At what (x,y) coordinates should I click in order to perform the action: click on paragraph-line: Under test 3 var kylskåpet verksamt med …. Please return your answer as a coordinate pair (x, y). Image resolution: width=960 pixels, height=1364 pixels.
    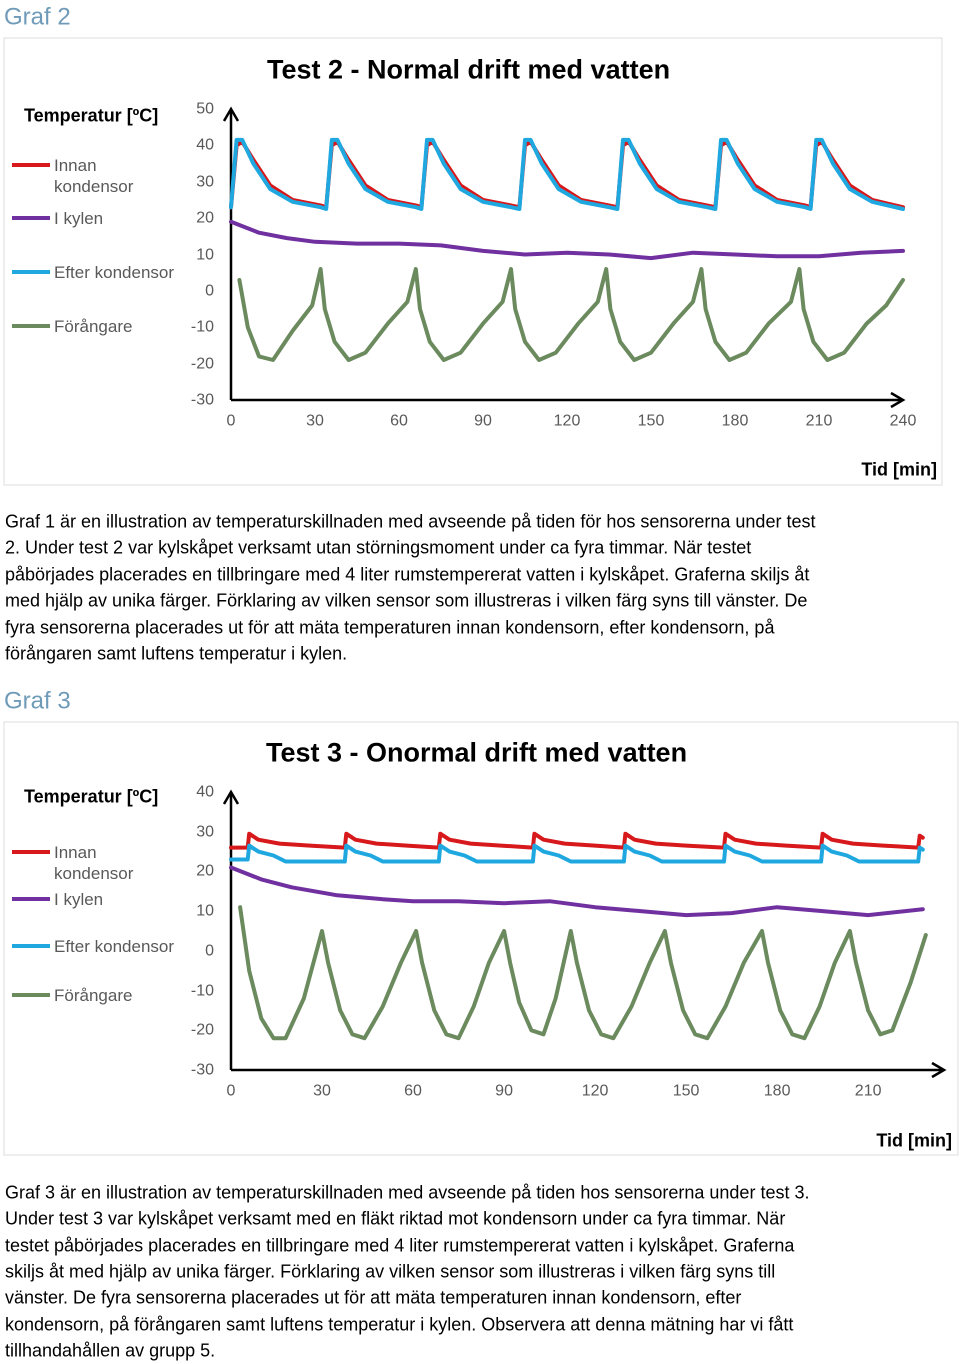
    Looking at the image, I should click on (395, 1218).